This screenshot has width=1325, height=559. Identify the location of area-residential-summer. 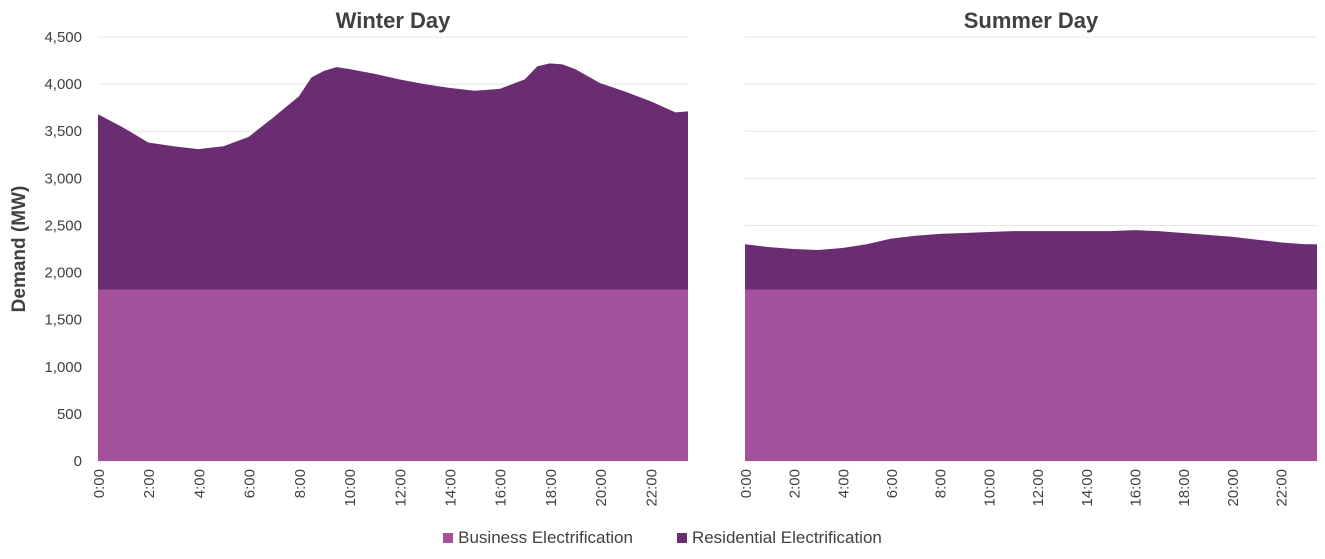
(1031, 260).